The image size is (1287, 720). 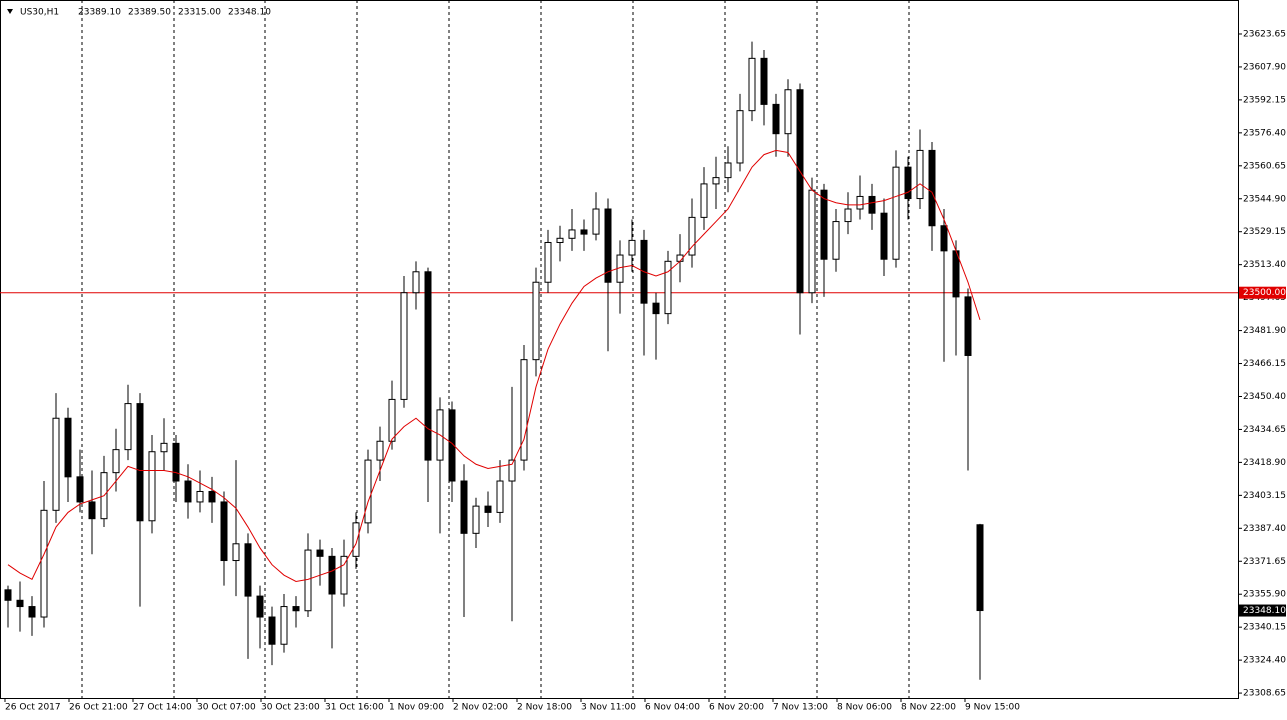 What do you see at coordinates (1264, 364) in the screenshot?
I see `y-tick-label: 23466.15` at bounding box center [1264, 364].